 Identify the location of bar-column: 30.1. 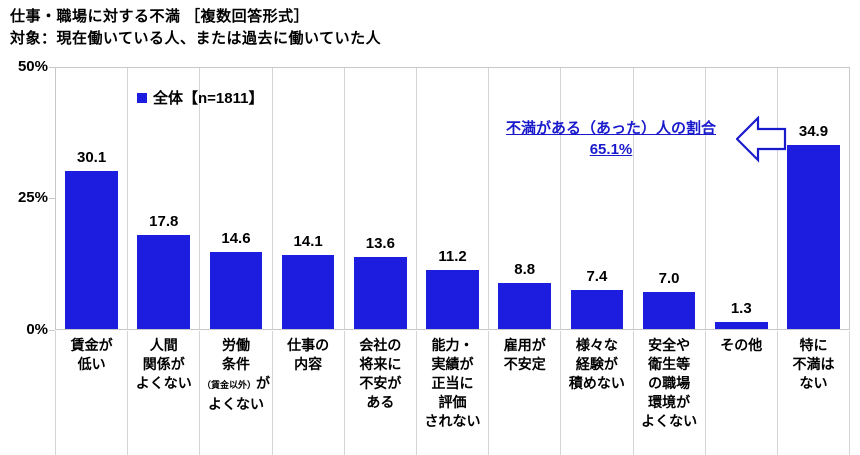
(92, 198).